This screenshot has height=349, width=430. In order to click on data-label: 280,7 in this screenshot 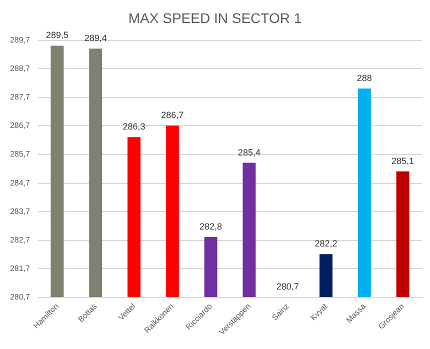, I will do `click(287, 287)`.